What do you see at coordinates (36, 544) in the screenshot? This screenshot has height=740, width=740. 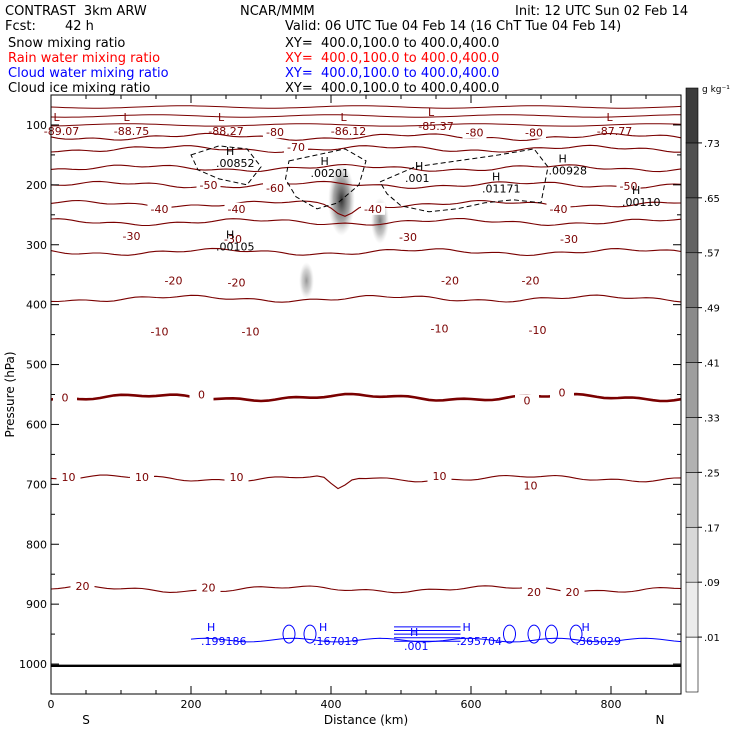 I see `y-tick-label-7: 800` at bounding box center [36, 544].